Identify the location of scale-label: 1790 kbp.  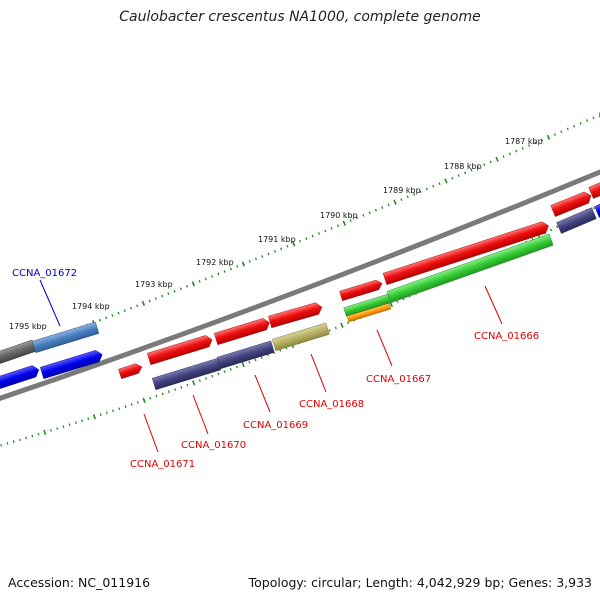
(339, 215).